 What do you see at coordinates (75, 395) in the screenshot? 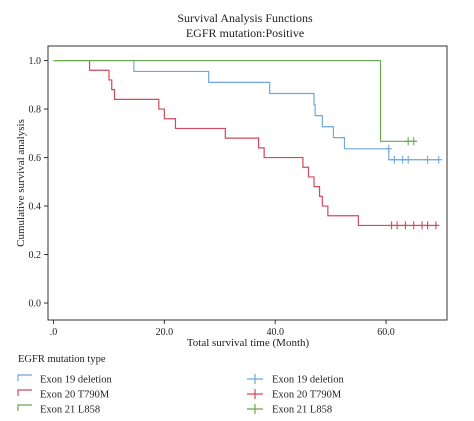
I see `legend-line-label-exon-20-t790m: Exon 20 T790M` at bounding box center [75, 395].